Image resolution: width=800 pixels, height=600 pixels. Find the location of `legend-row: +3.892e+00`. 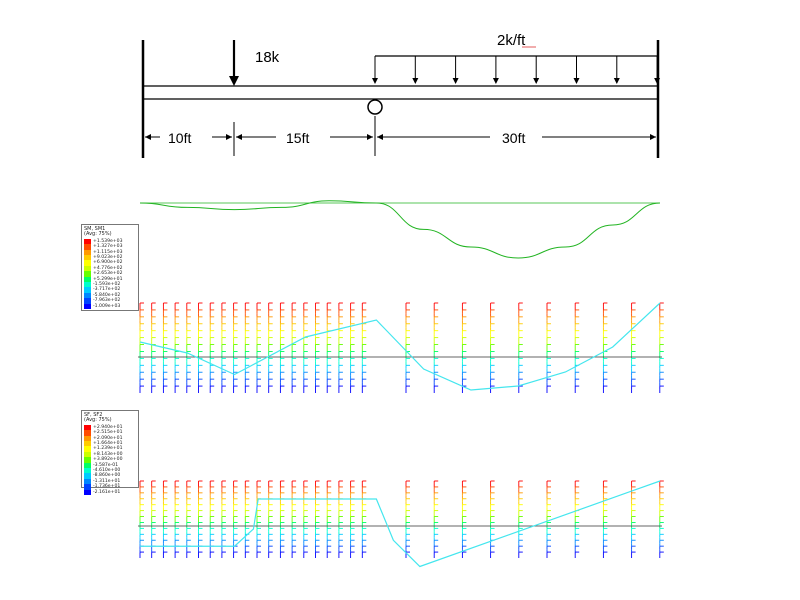

legend-row: +3.892e+00 is located at coordinates (110, 460).